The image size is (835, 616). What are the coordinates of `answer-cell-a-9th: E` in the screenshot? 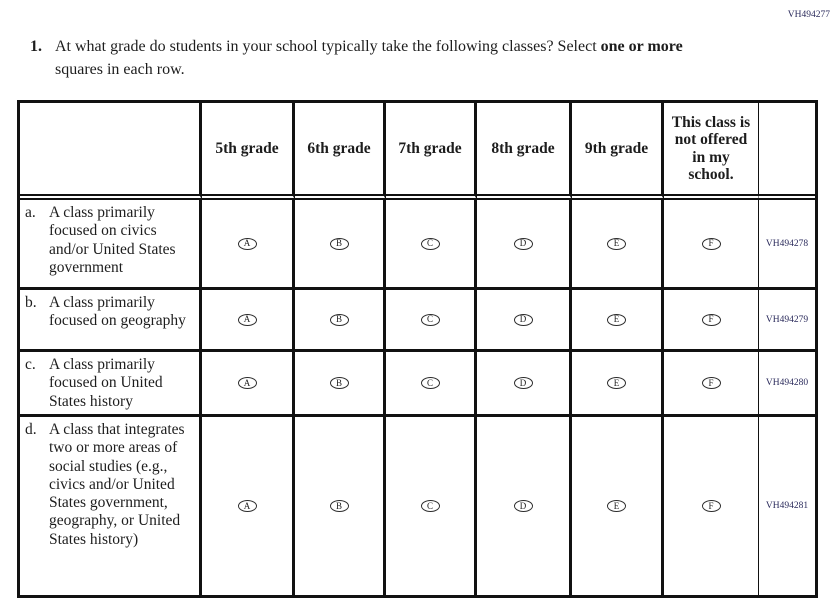 It's located at (618, 245).